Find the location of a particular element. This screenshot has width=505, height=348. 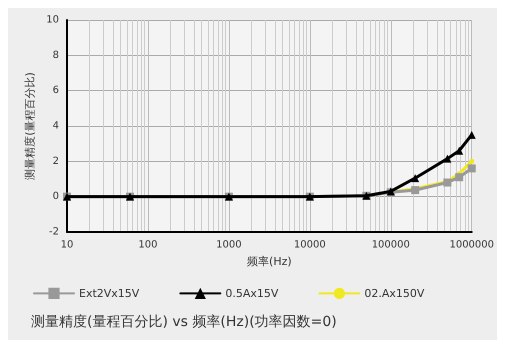

legend-label: 0.5Ax15V is located at coordinates (252, 293).